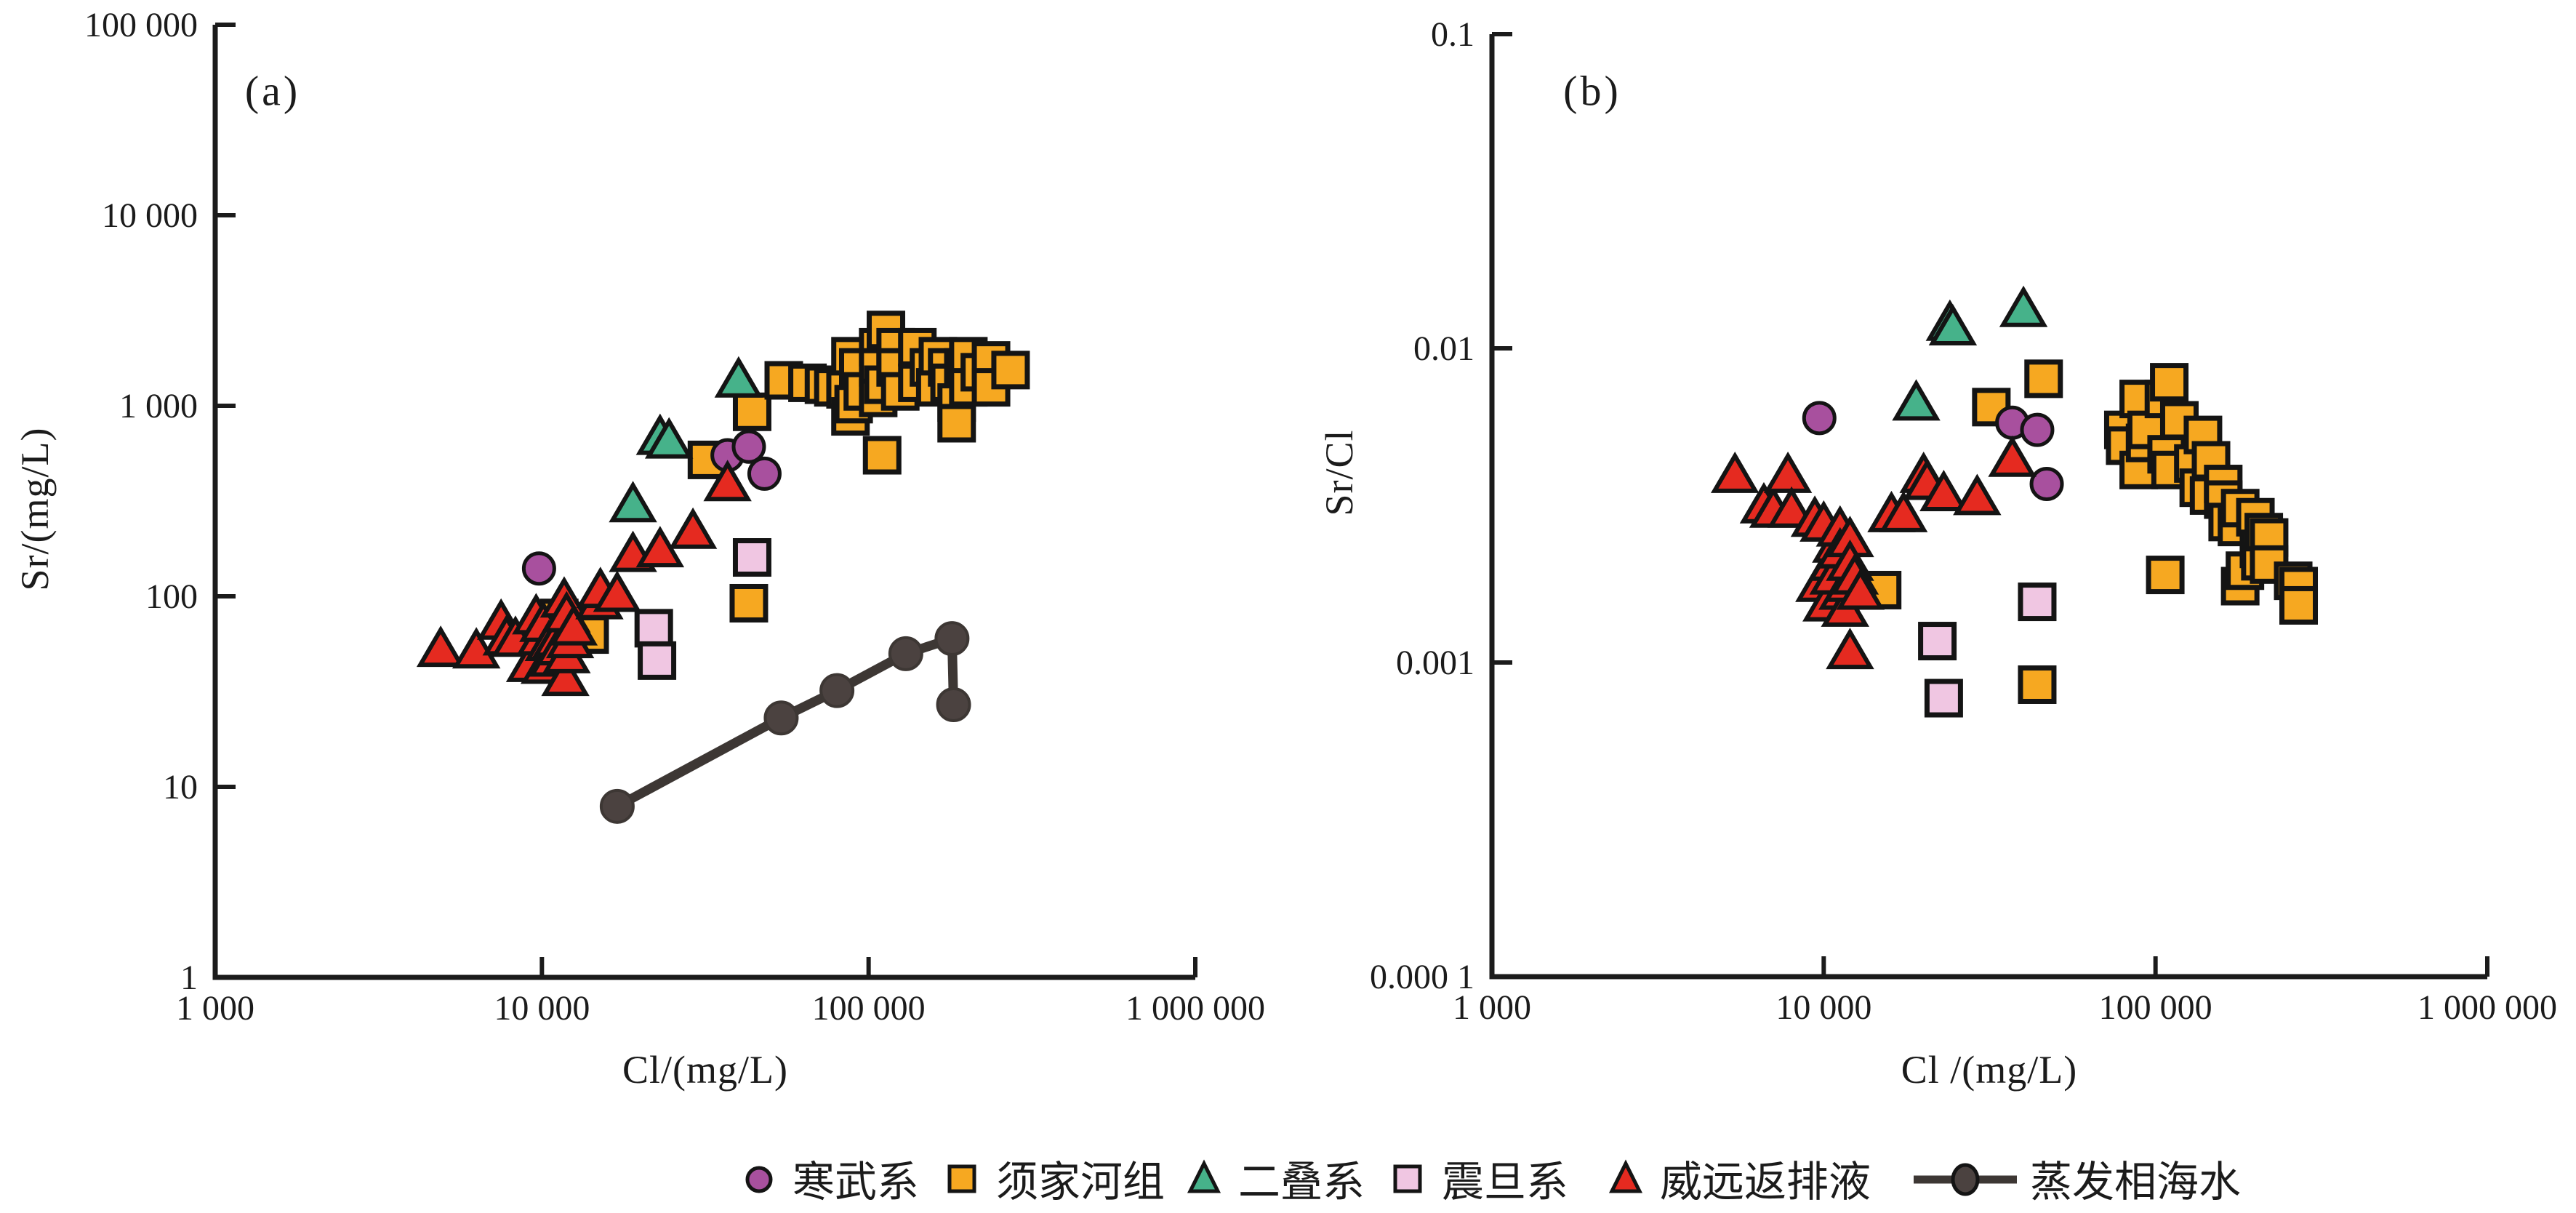  What do you see at coordinates (272, 91) in the screenshot?
I see `panel-a-label: (a)` at bounding box center [272, 91].